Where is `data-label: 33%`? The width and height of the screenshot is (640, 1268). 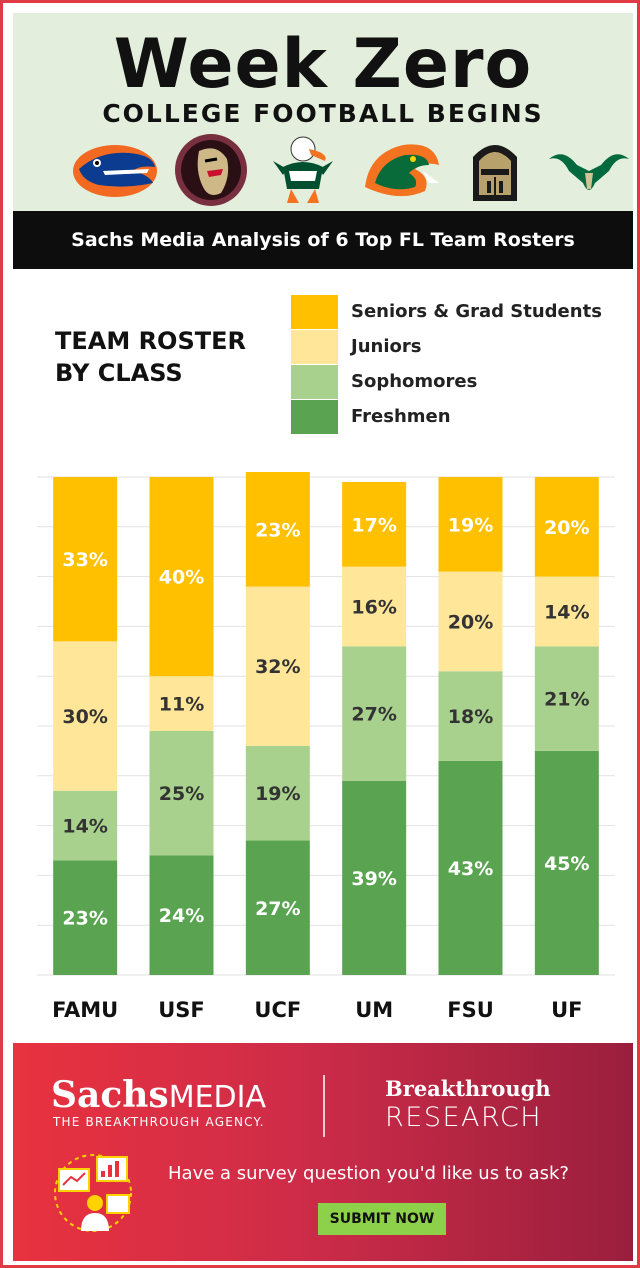 data-label: 33% is located at coordinates (84, 560).